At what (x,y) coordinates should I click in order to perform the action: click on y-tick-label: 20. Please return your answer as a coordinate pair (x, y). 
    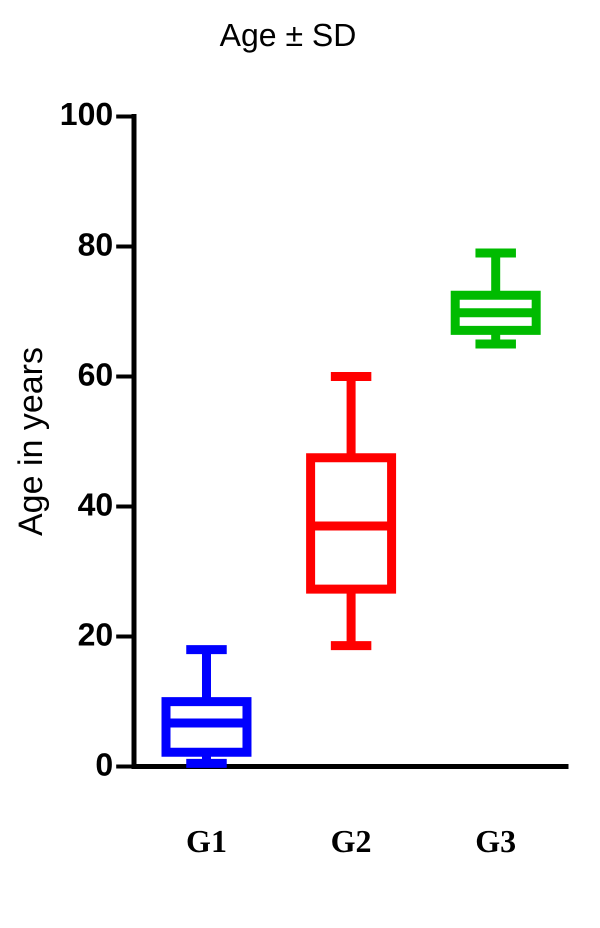
    Looking at the image, I should click on (96, 634).